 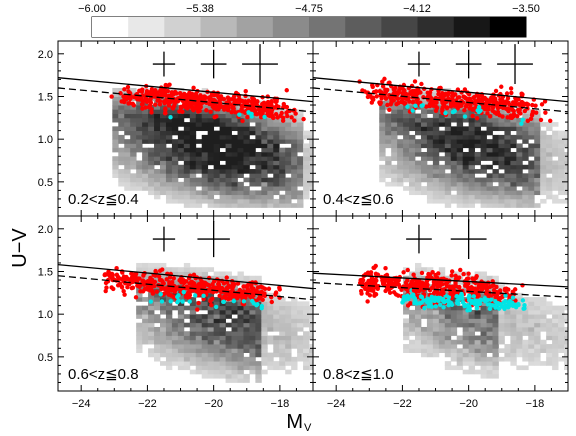 I want to click on error-cross, so click(x=213, y=64).